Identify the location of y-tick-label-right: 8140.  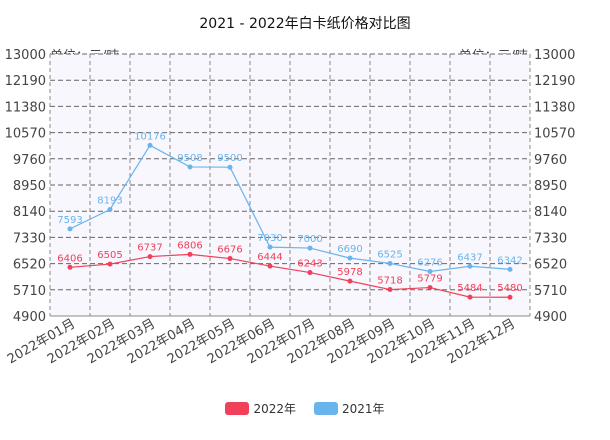
(550, 212).